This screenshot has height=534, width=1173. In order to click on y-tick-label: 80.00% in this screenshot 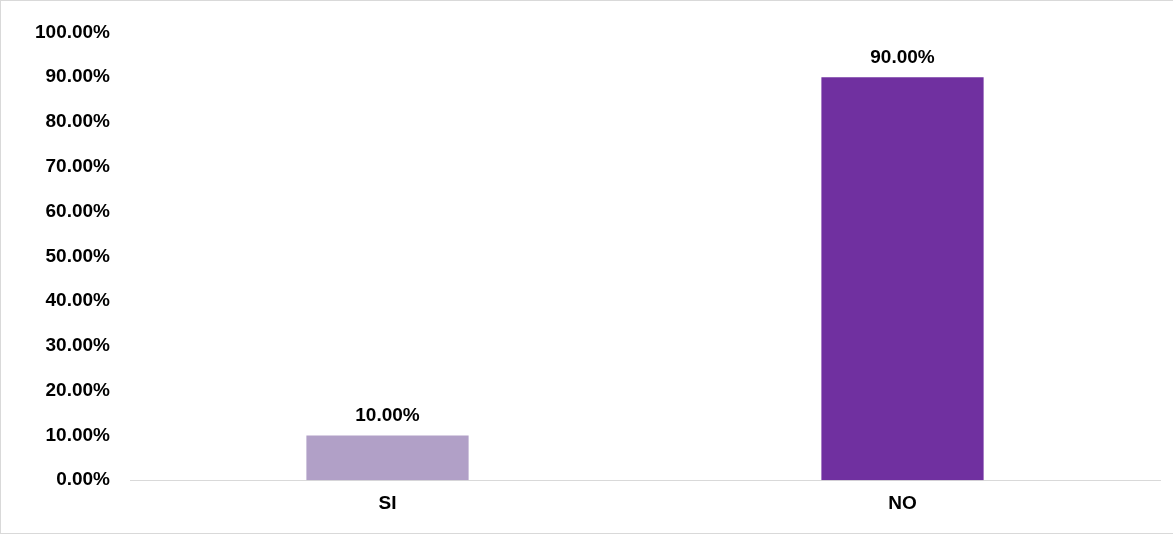, I will do `click(78, 121)`.